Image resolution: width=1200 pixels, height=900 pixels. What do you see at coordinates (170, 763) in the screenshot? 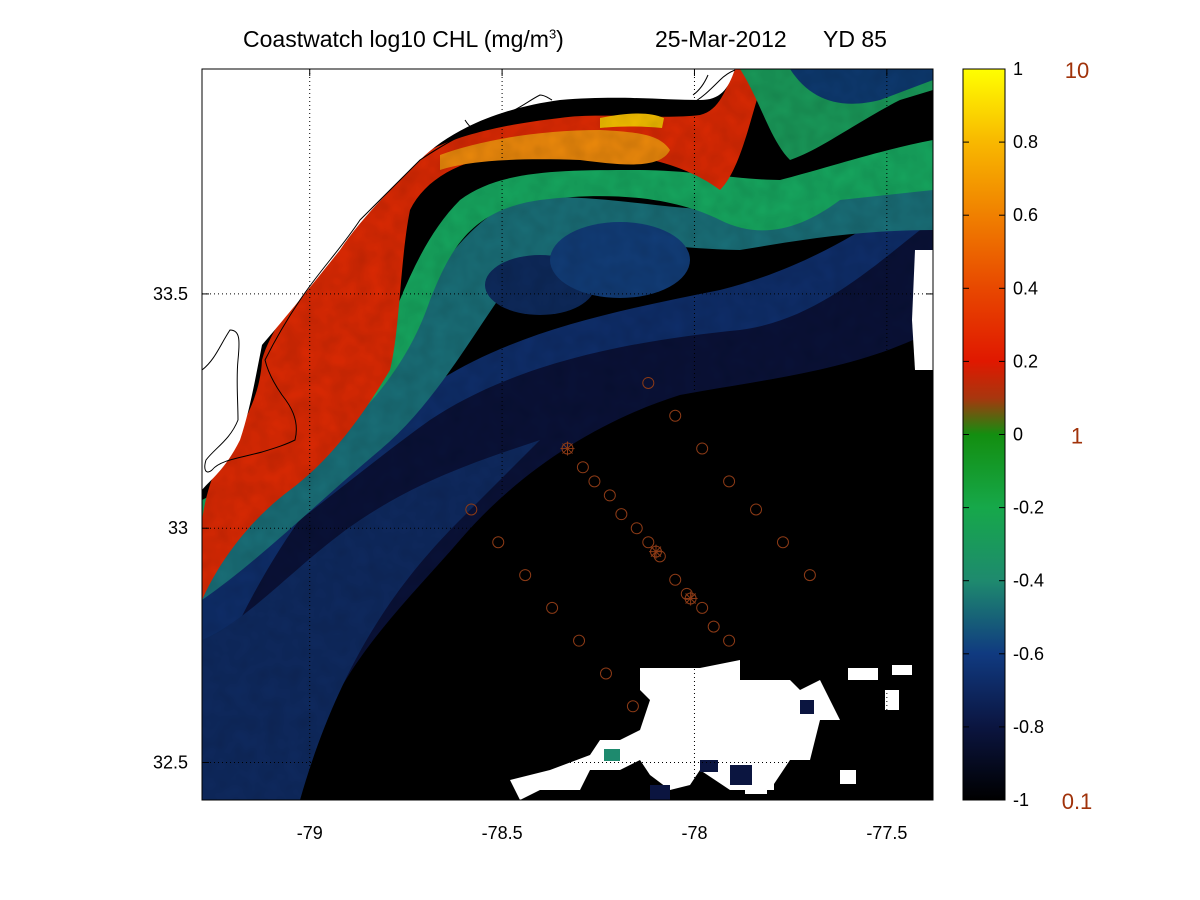
I see `y-tick-label: 32.5` at bounding box center [170, 763].